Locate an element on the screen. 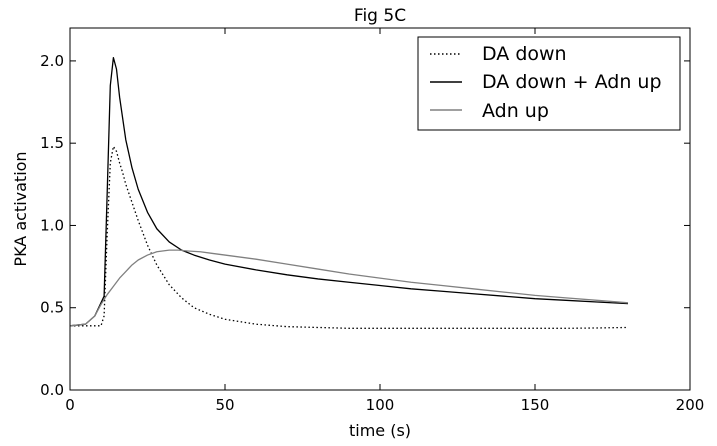  legend-label-da-down: DA down is located at coordinates (524, 54).